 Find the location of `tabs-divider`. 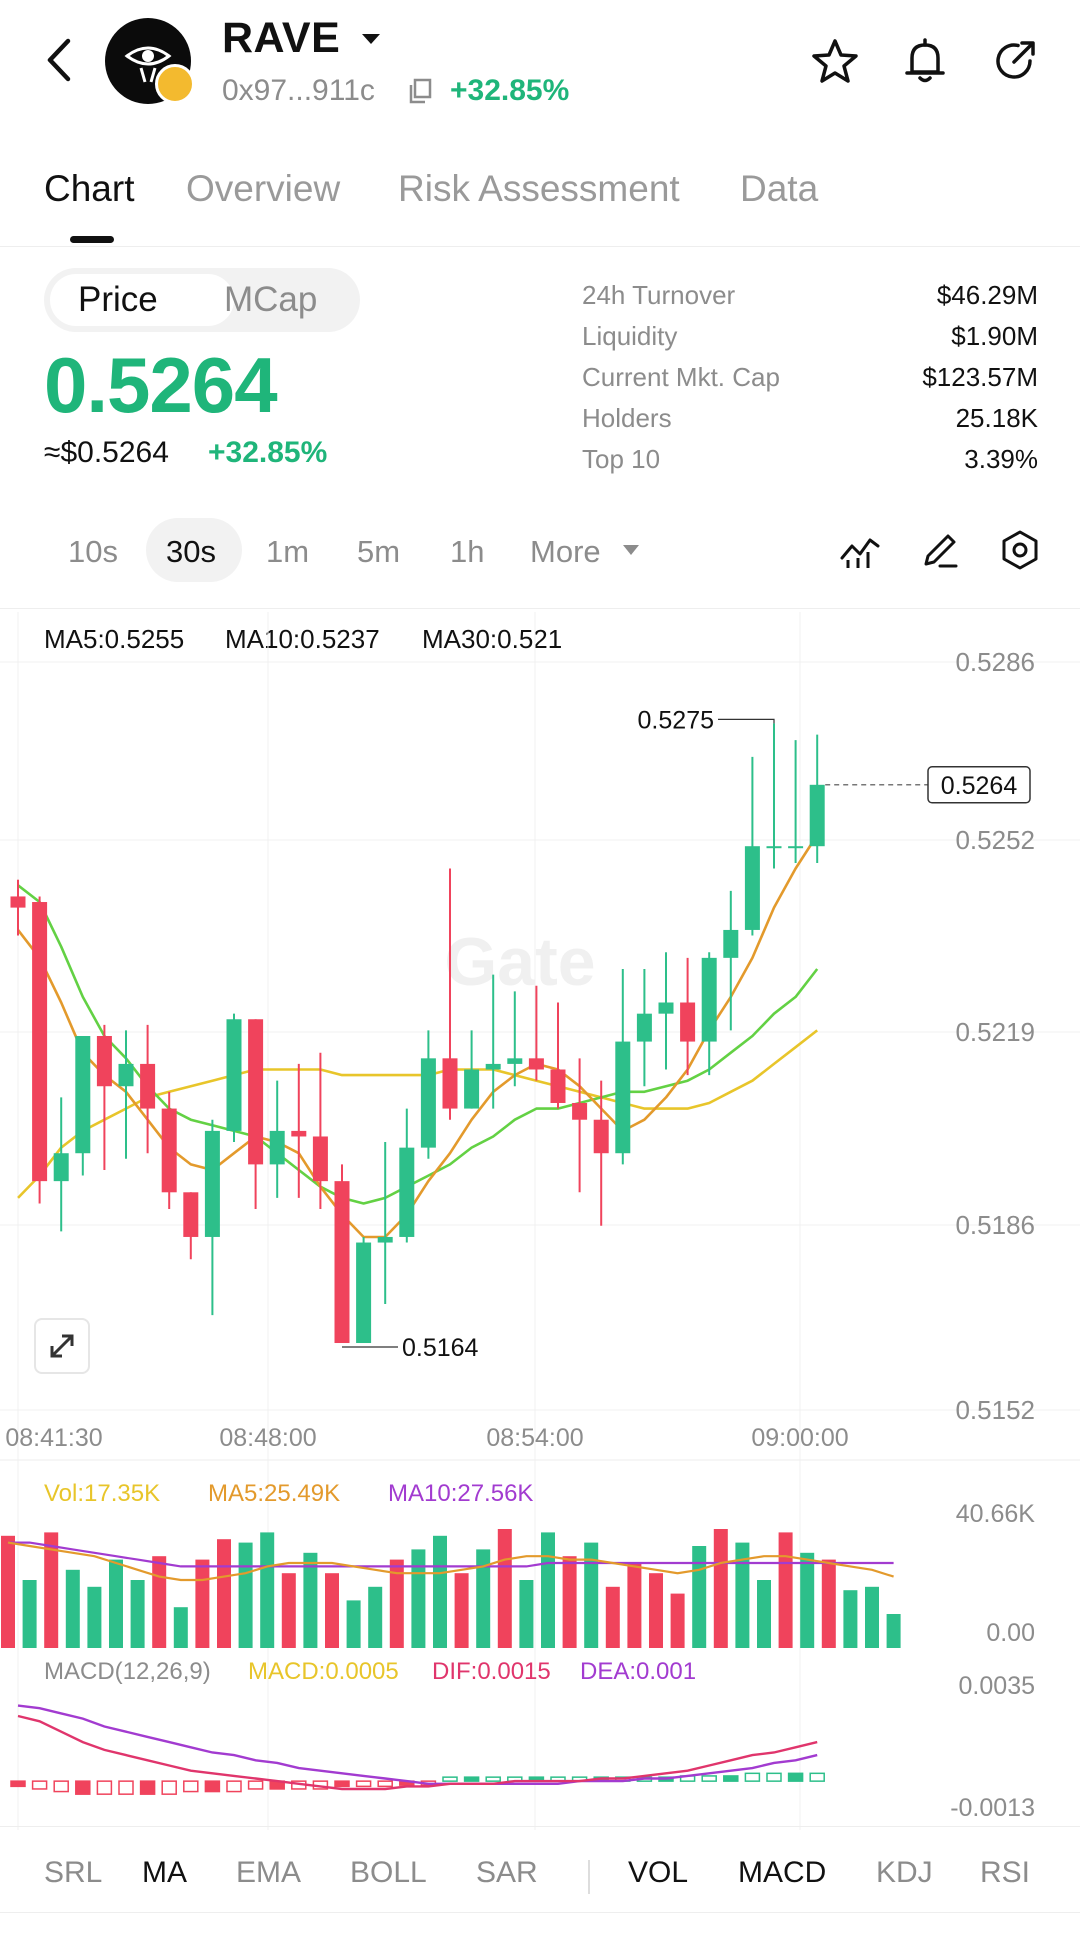

tabs-divider is located at coordinates (540, 246).